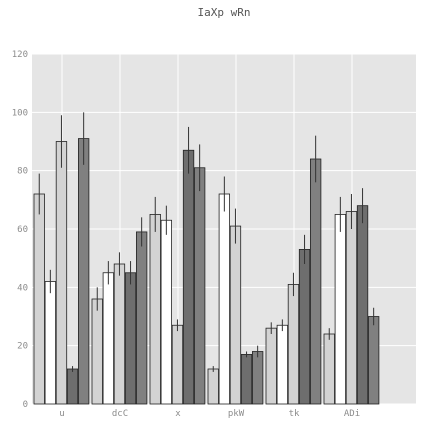 Image resolution: width=424 pixels, height=424 pixels. What do you see at coordinates (20, 55) in the screenshot?
I see `y-tick-label: 120` at bounding box center [20, 55].